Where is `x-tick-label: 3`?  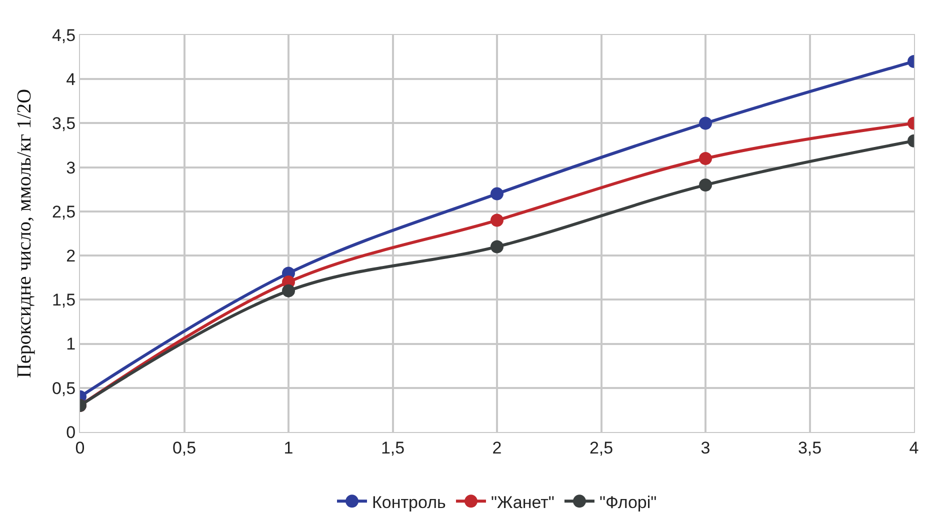 x-tick-label: 3 is located at coordinates (705, 448).